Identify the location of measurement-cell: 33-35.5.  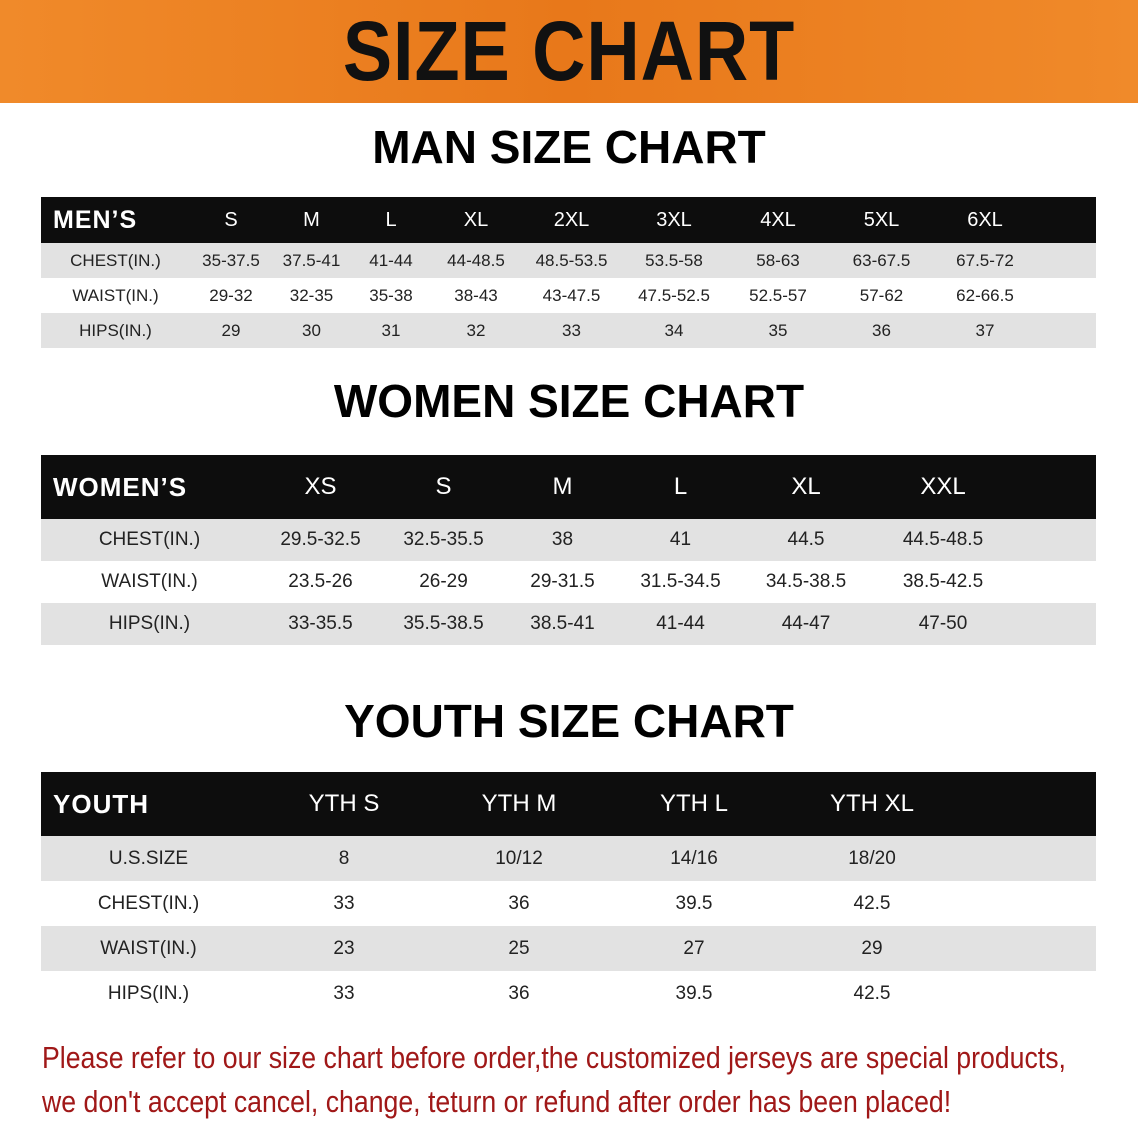
(320, 624).